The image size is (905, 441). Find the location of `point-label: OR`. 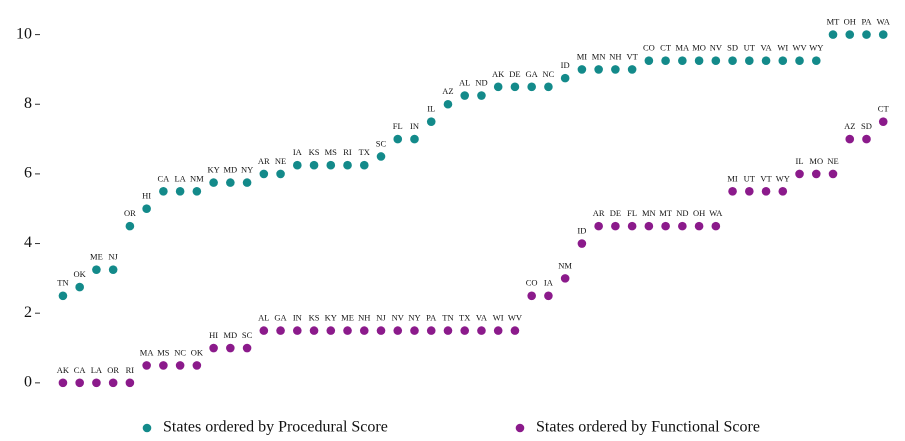

point-label: OR is located at coordinates (130, 213).